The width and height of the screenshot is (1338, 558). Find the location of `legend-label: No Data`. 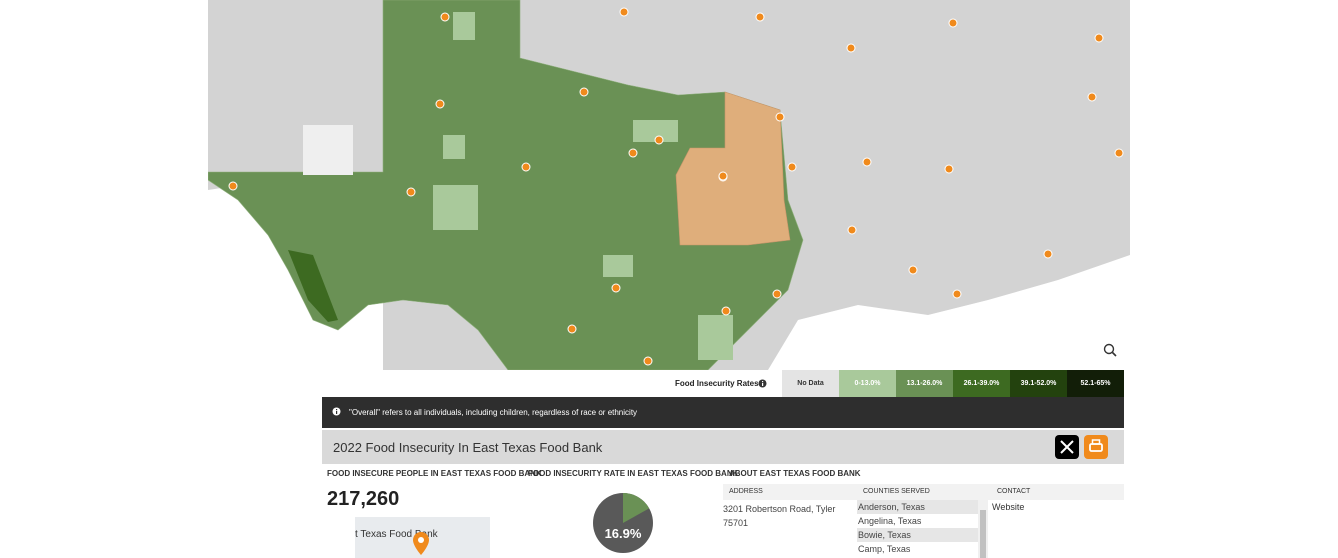

legend-label: No Data is located at coordinates (810, 383).